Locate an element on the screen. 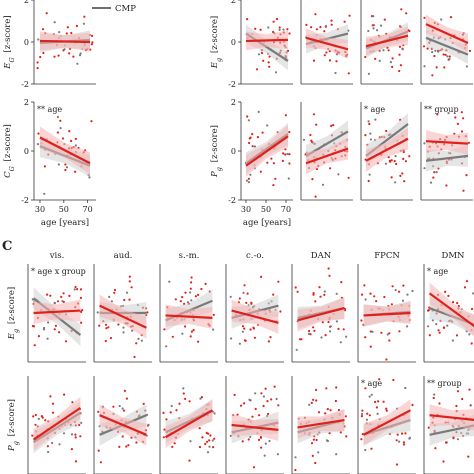 Image resolution: width=474 pixels, height=474 pixels. column-title: aud. is located at coordinates (123, 256).